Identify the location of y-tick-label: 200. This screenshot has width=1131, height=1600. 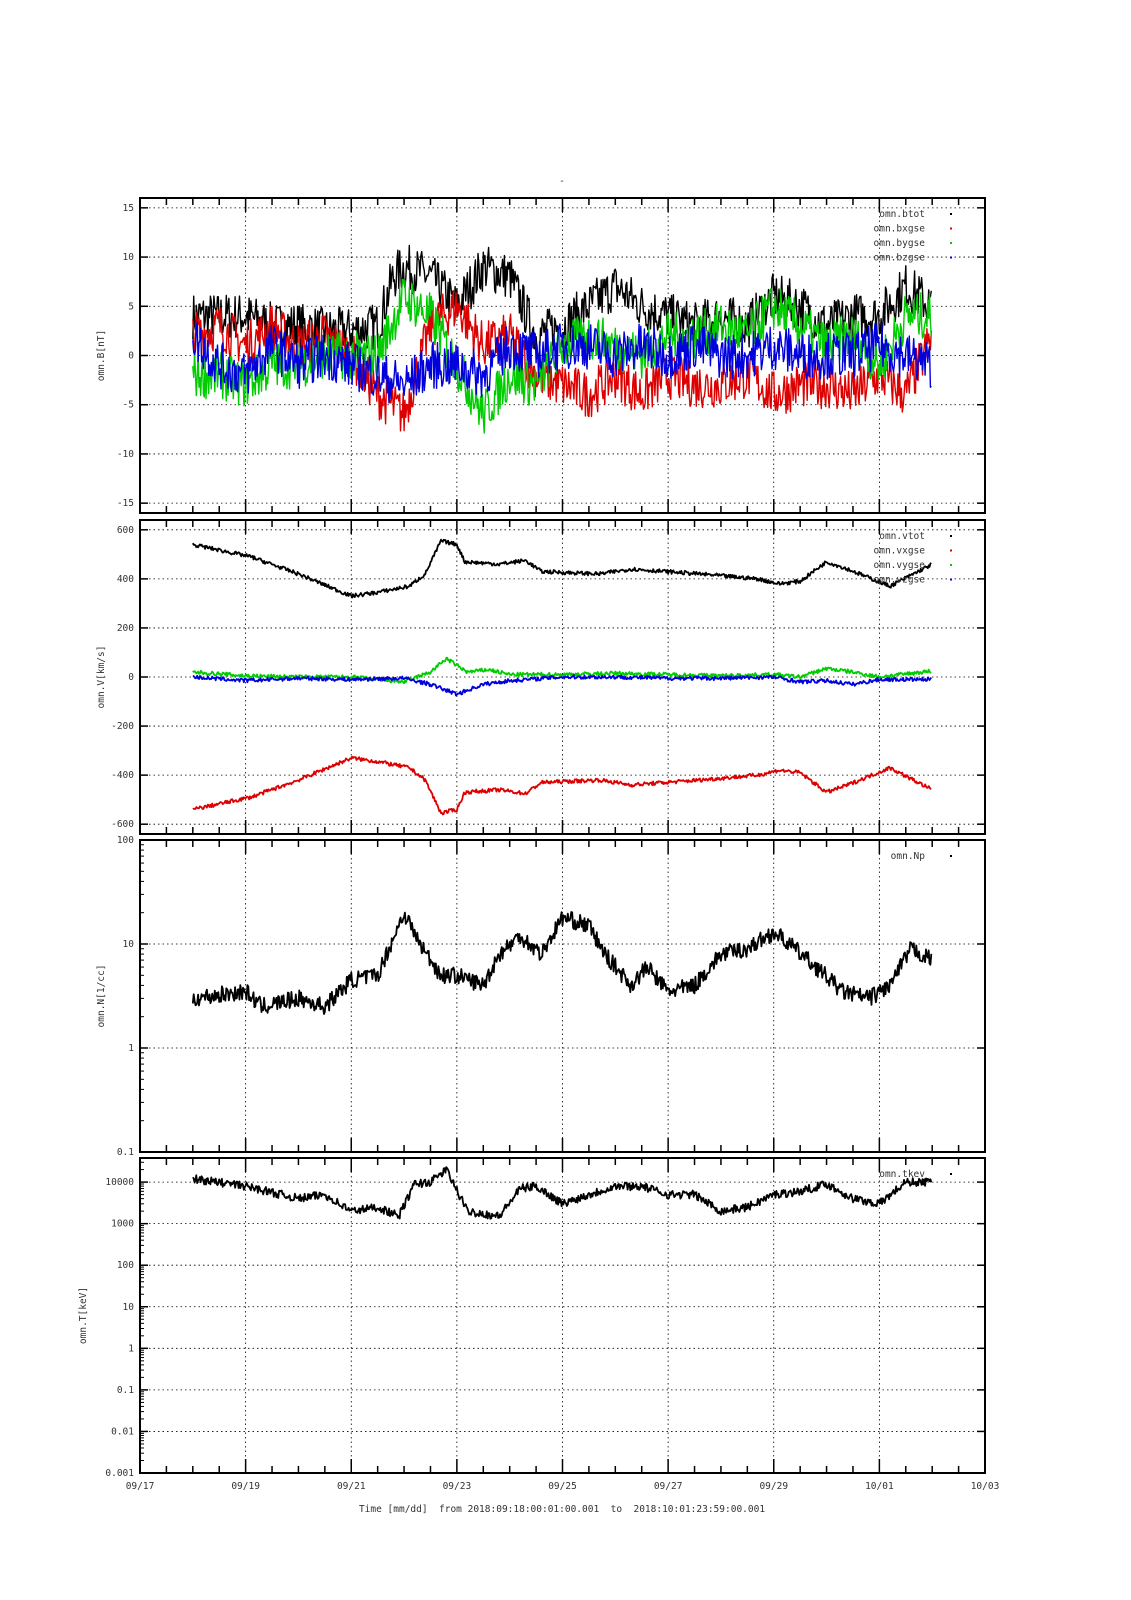
(125, 628).